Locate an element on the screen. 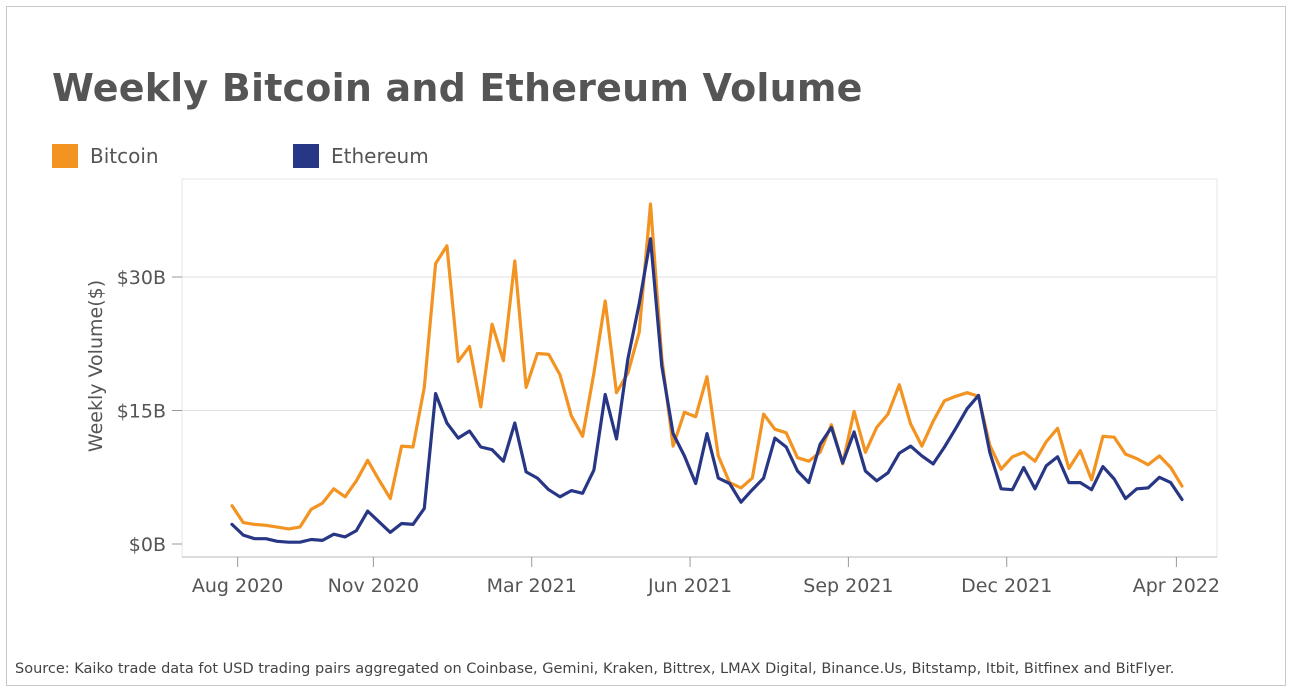 Image resolution: width=1294 pixels, height=694 pixels. legend-swatch-bitcoin is located at coordinates (65, 156).